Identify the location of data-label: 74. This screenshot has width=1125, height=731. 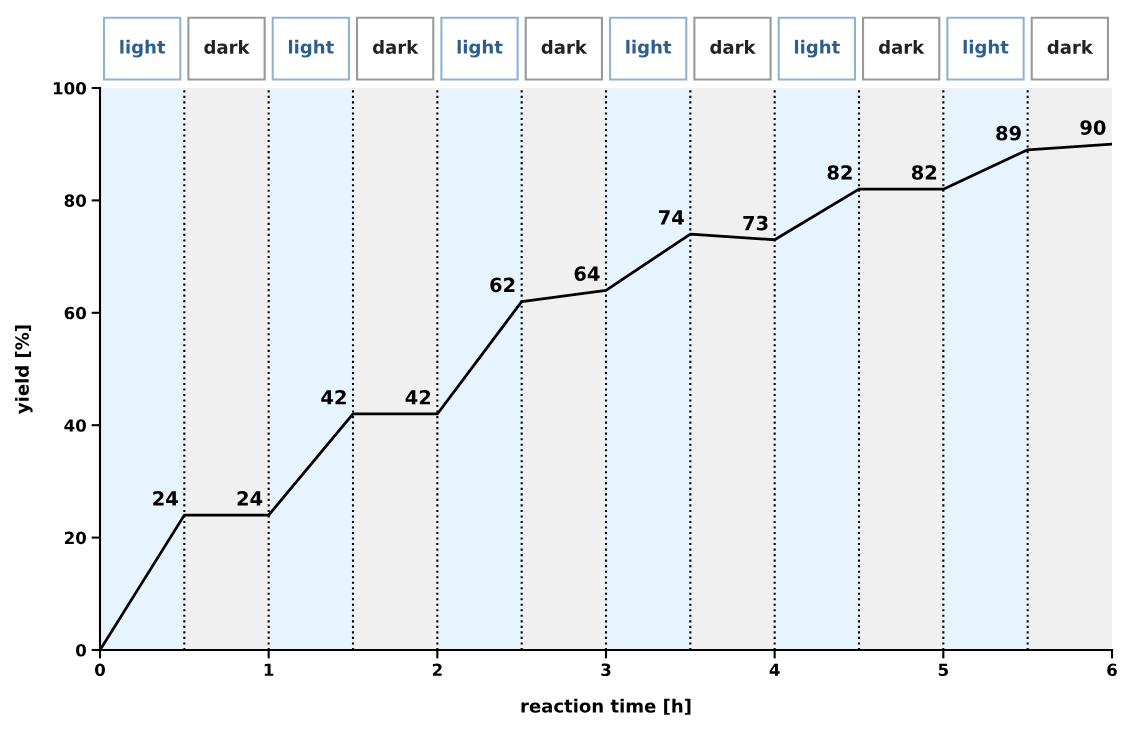
(671, 217).